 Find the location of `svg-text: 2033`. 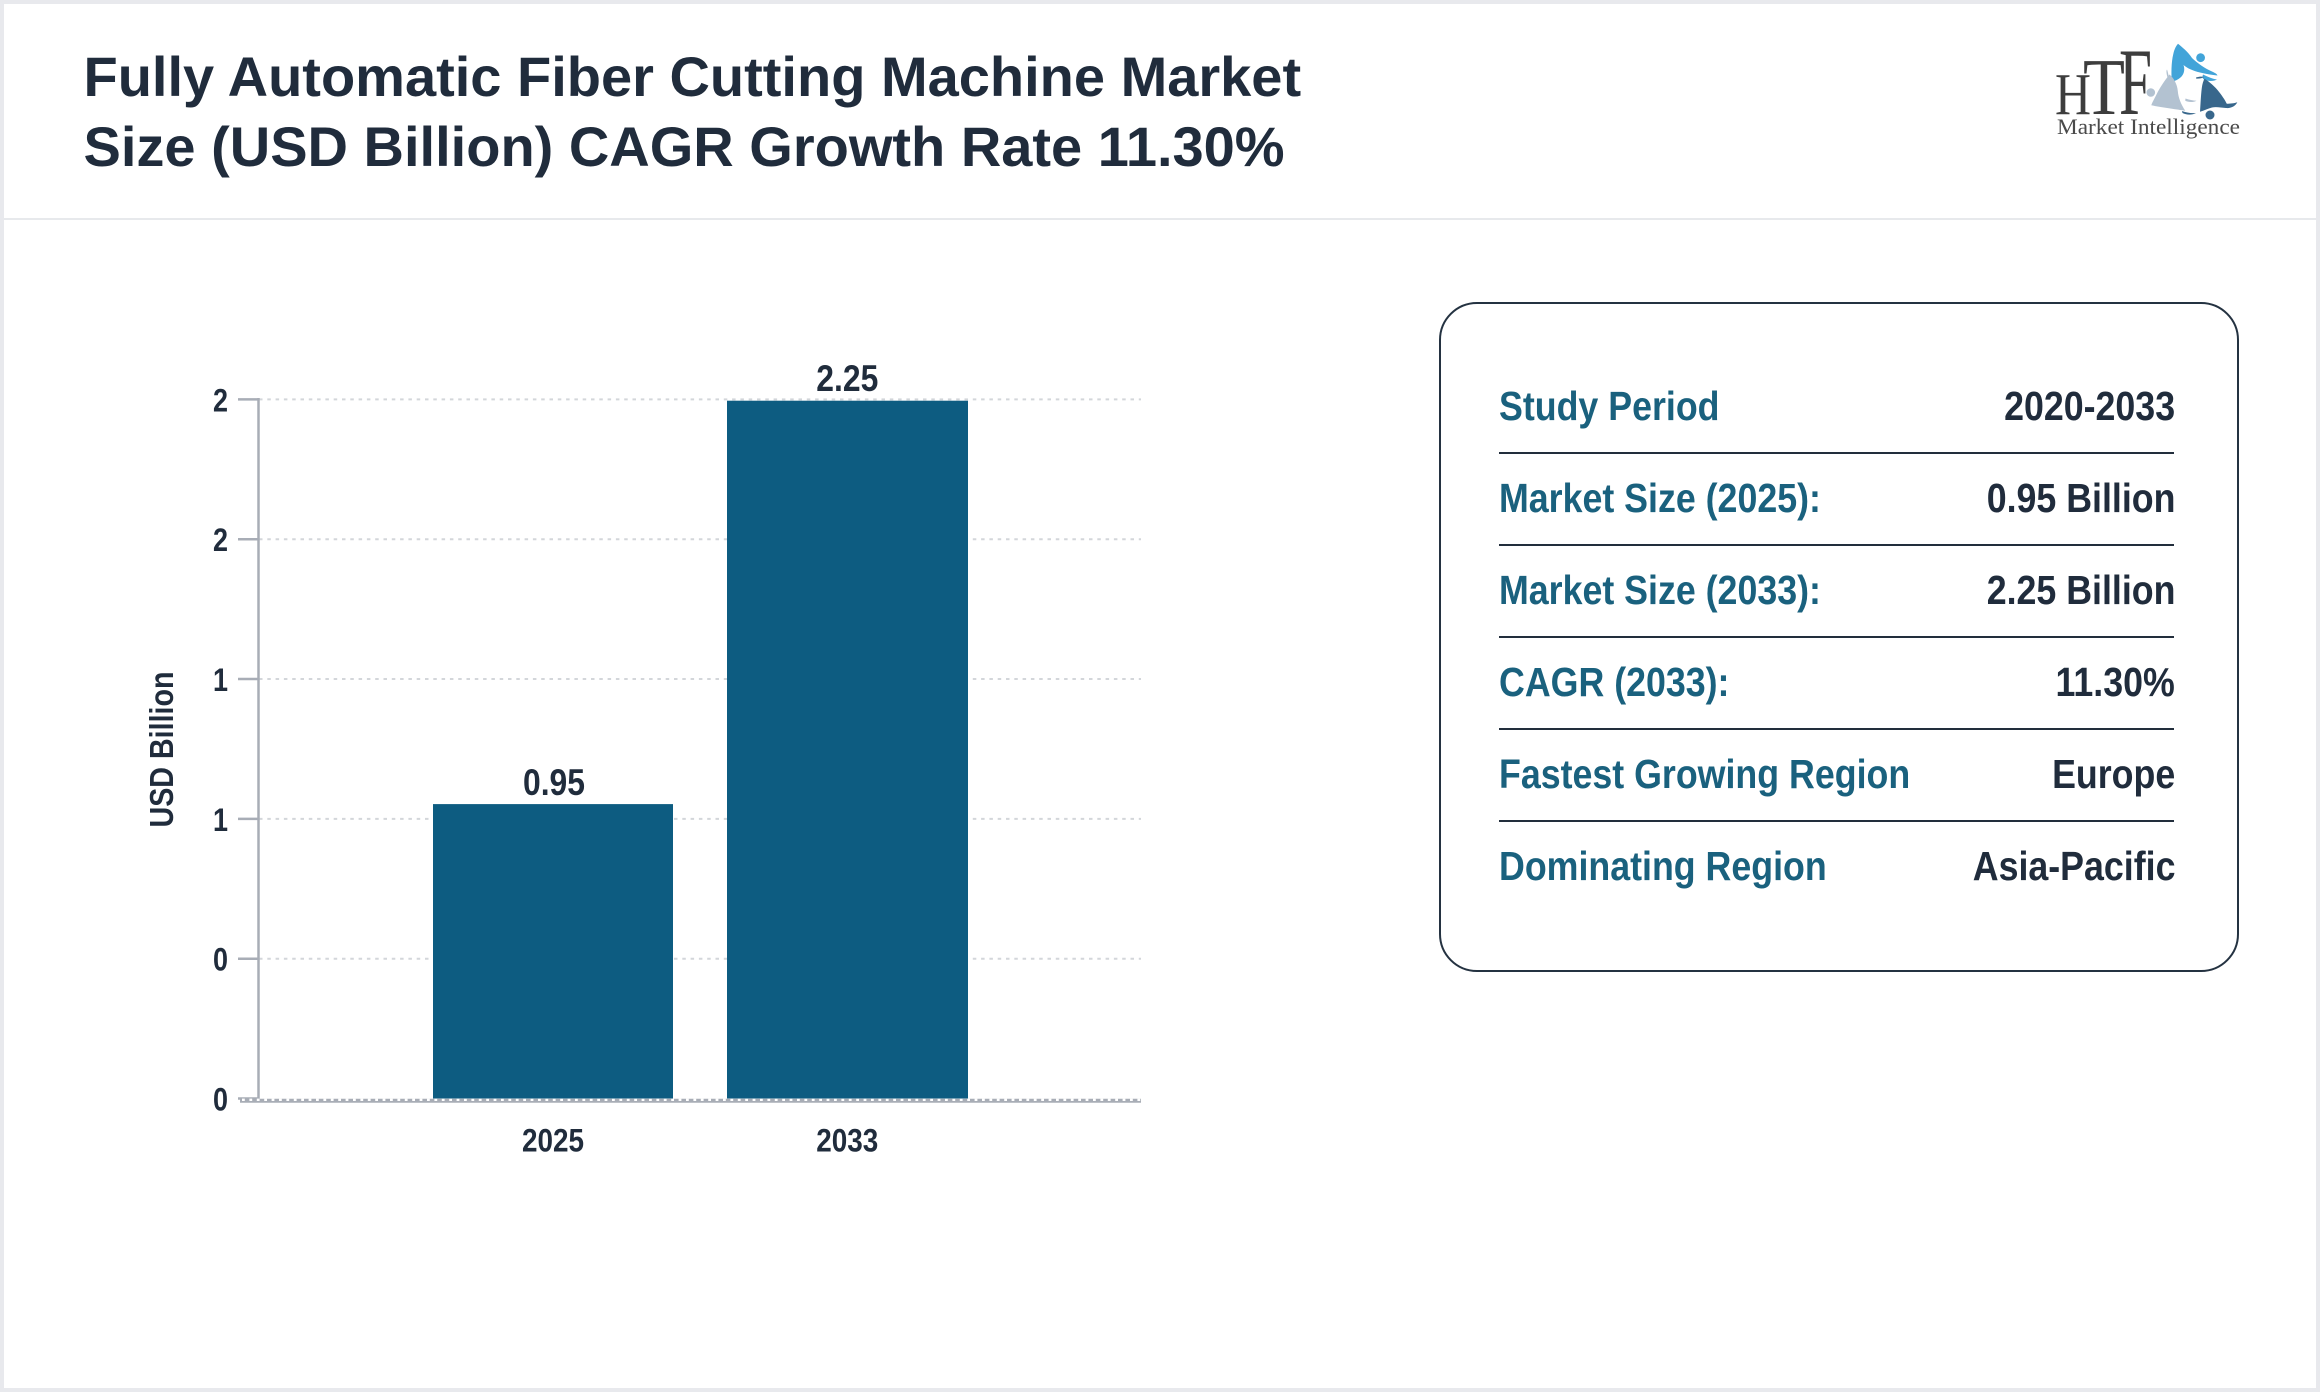

svg-text: 2033 is located at coordinates (847, 1140).